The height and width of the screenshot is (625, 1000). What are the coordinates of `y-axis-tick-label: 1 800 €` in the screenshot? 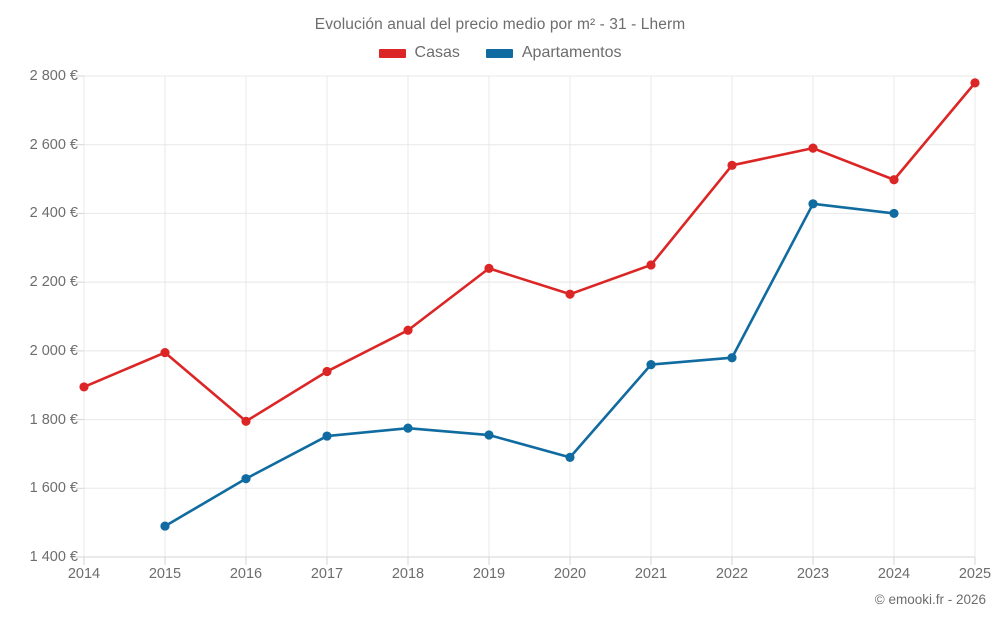 It's located at (53, 419).